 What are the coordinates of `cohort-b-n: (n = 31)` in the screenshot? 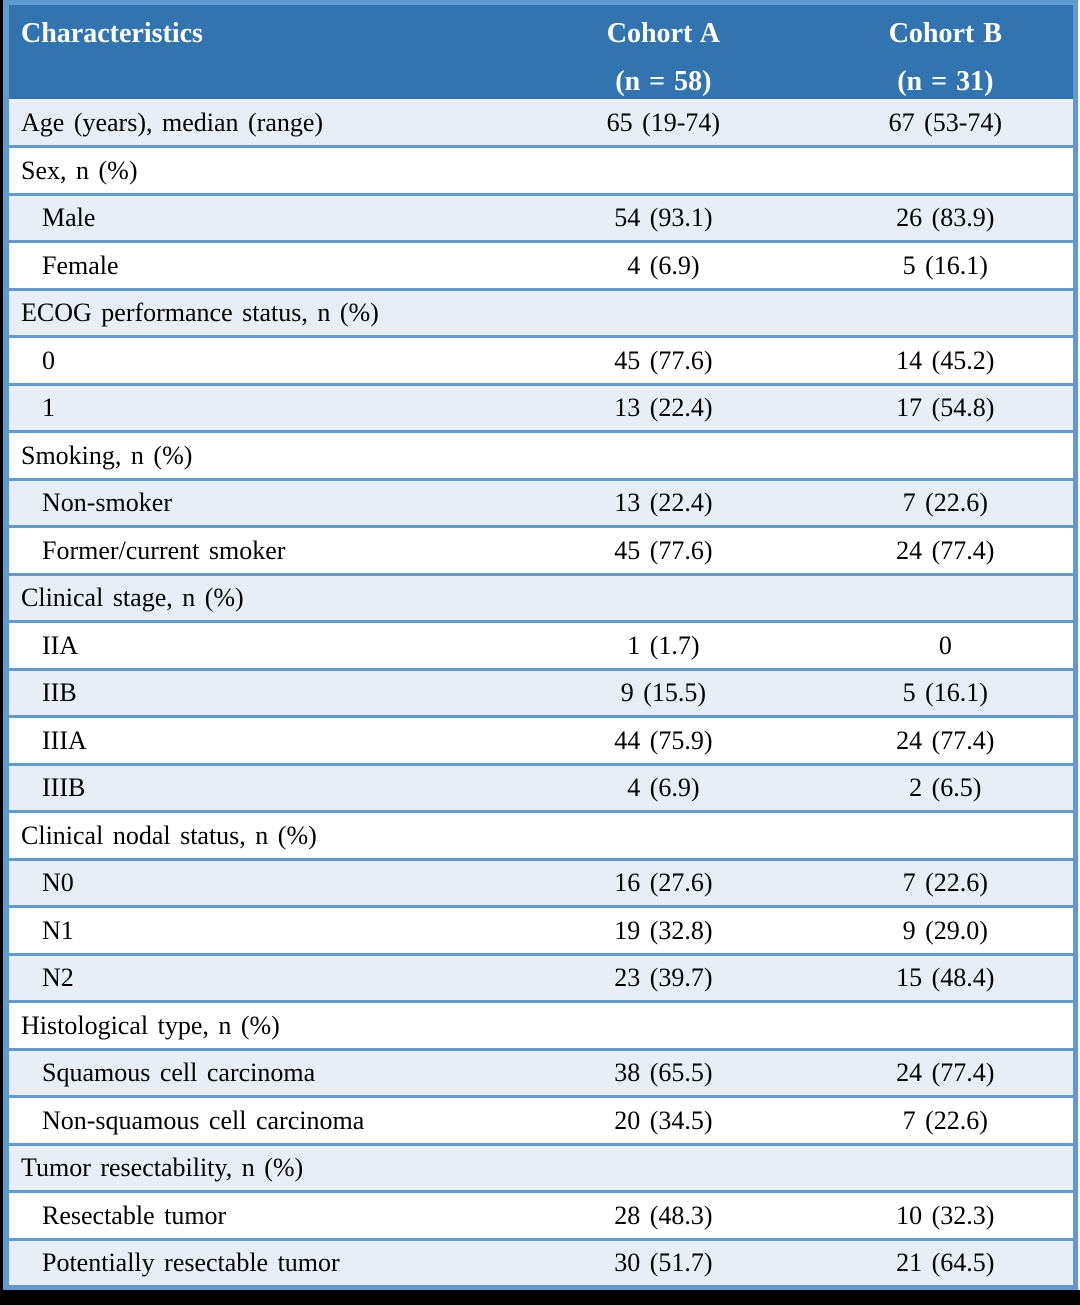 It's located at (945, 81).